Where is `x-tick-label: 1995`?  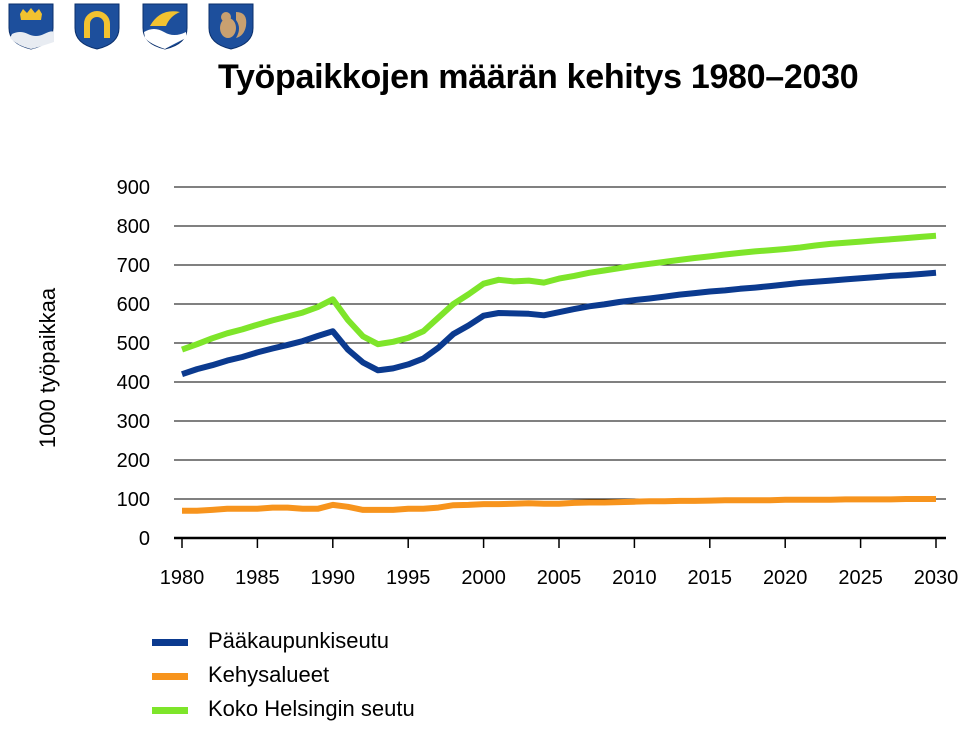 x-tick-label: 1995 is located at coordinates (408, 578).